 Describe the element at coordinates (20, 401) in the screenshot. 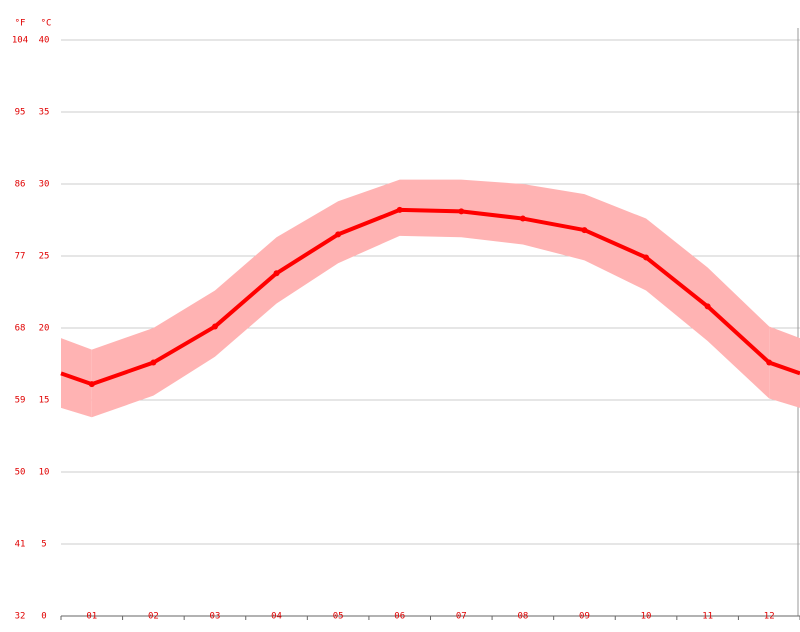

I see `y2-tick-label: 59` at that location.